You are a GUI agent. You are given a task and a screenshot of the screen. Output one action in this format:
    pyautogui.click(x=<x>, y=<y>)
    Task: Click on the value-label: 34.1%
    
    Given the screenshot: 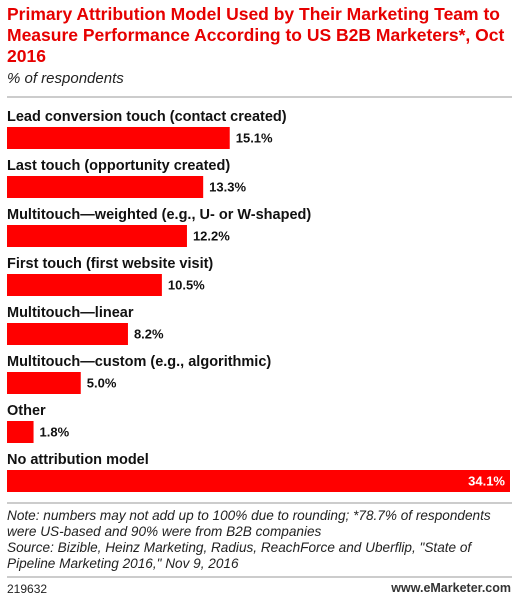 What is the action you would take?
    pyautogui.click(x=486, y=480)
    